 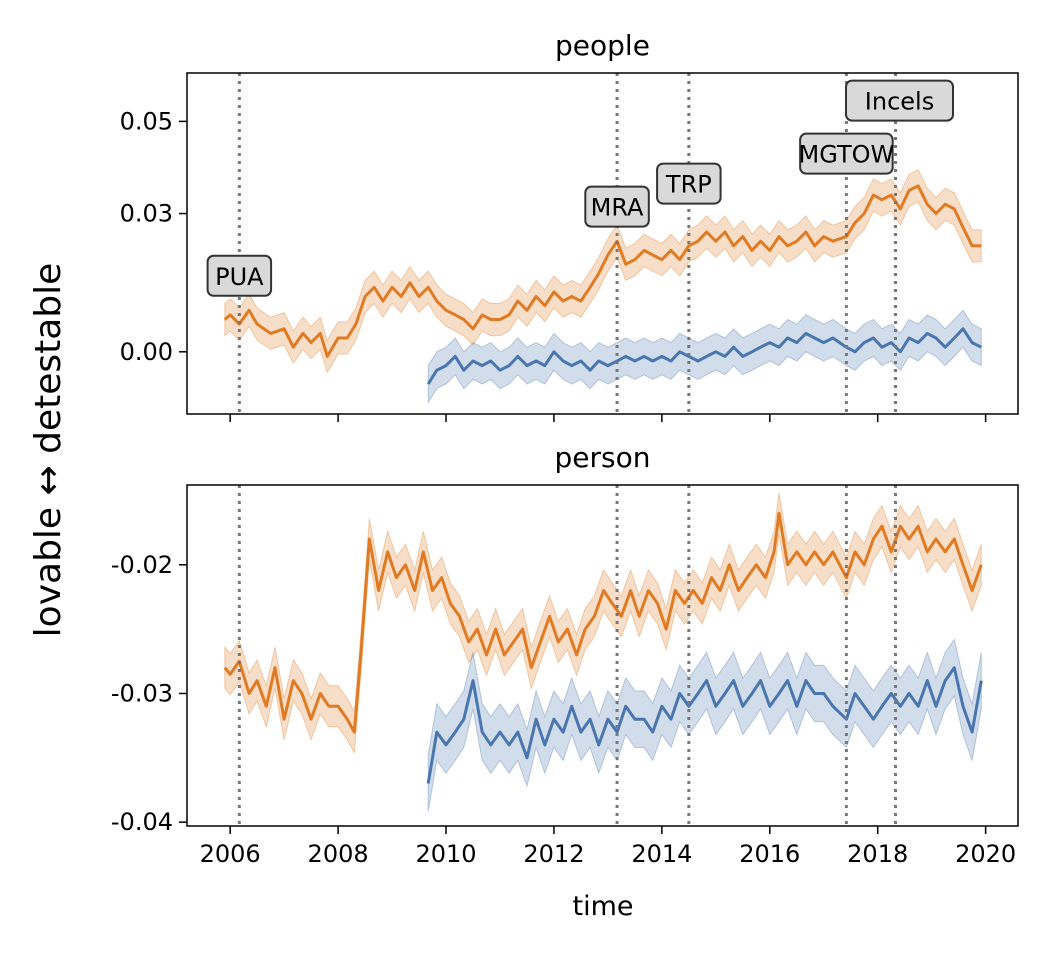 I want to click on event-annotation-label: MRA, so click(x=617, y=208).